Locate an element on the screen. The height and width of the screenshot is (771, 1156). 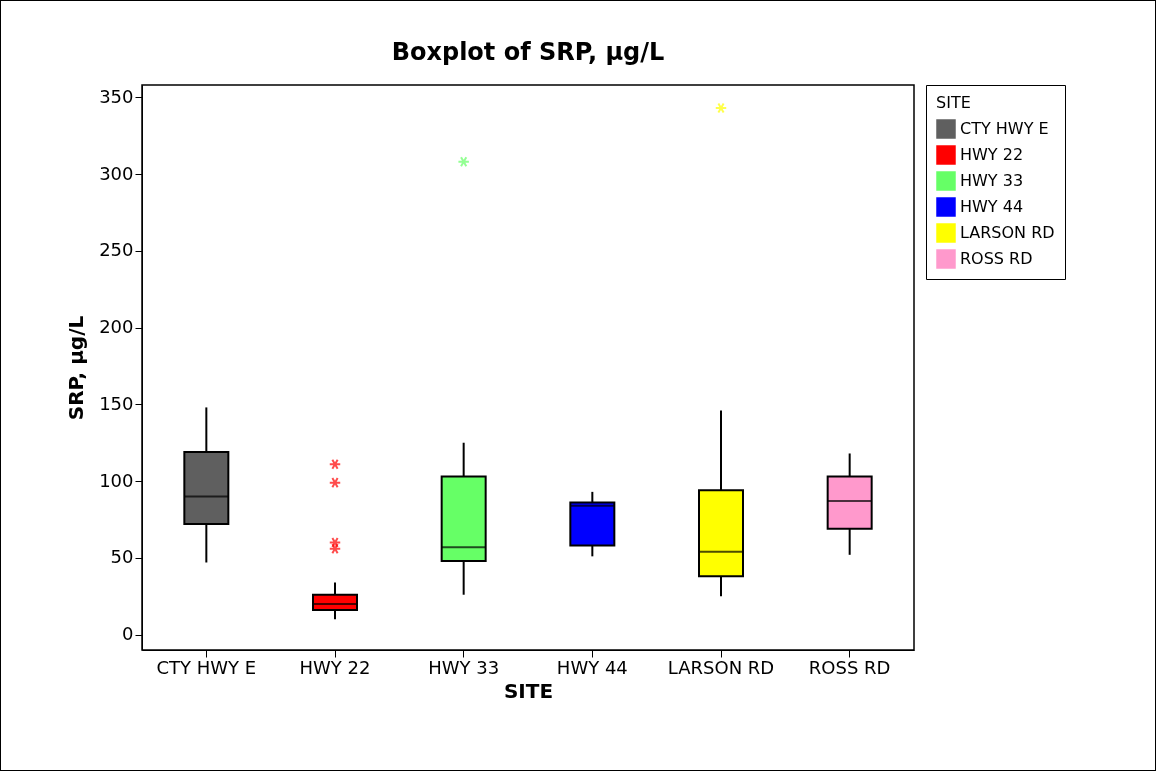
x-tick-label: HWY 22 is located at coordinates (335, 667).